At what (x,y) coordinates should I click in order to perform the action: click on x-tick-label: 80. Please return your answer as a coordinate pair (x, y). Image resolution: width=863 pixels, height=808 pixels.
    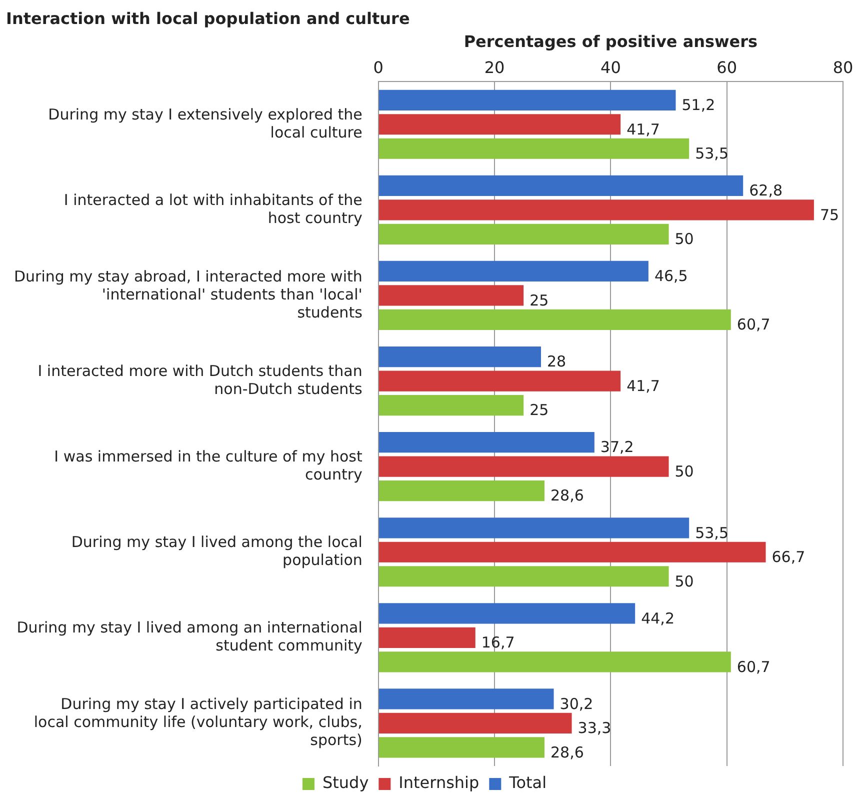
    Looking at the image, I should click on (843, 68).